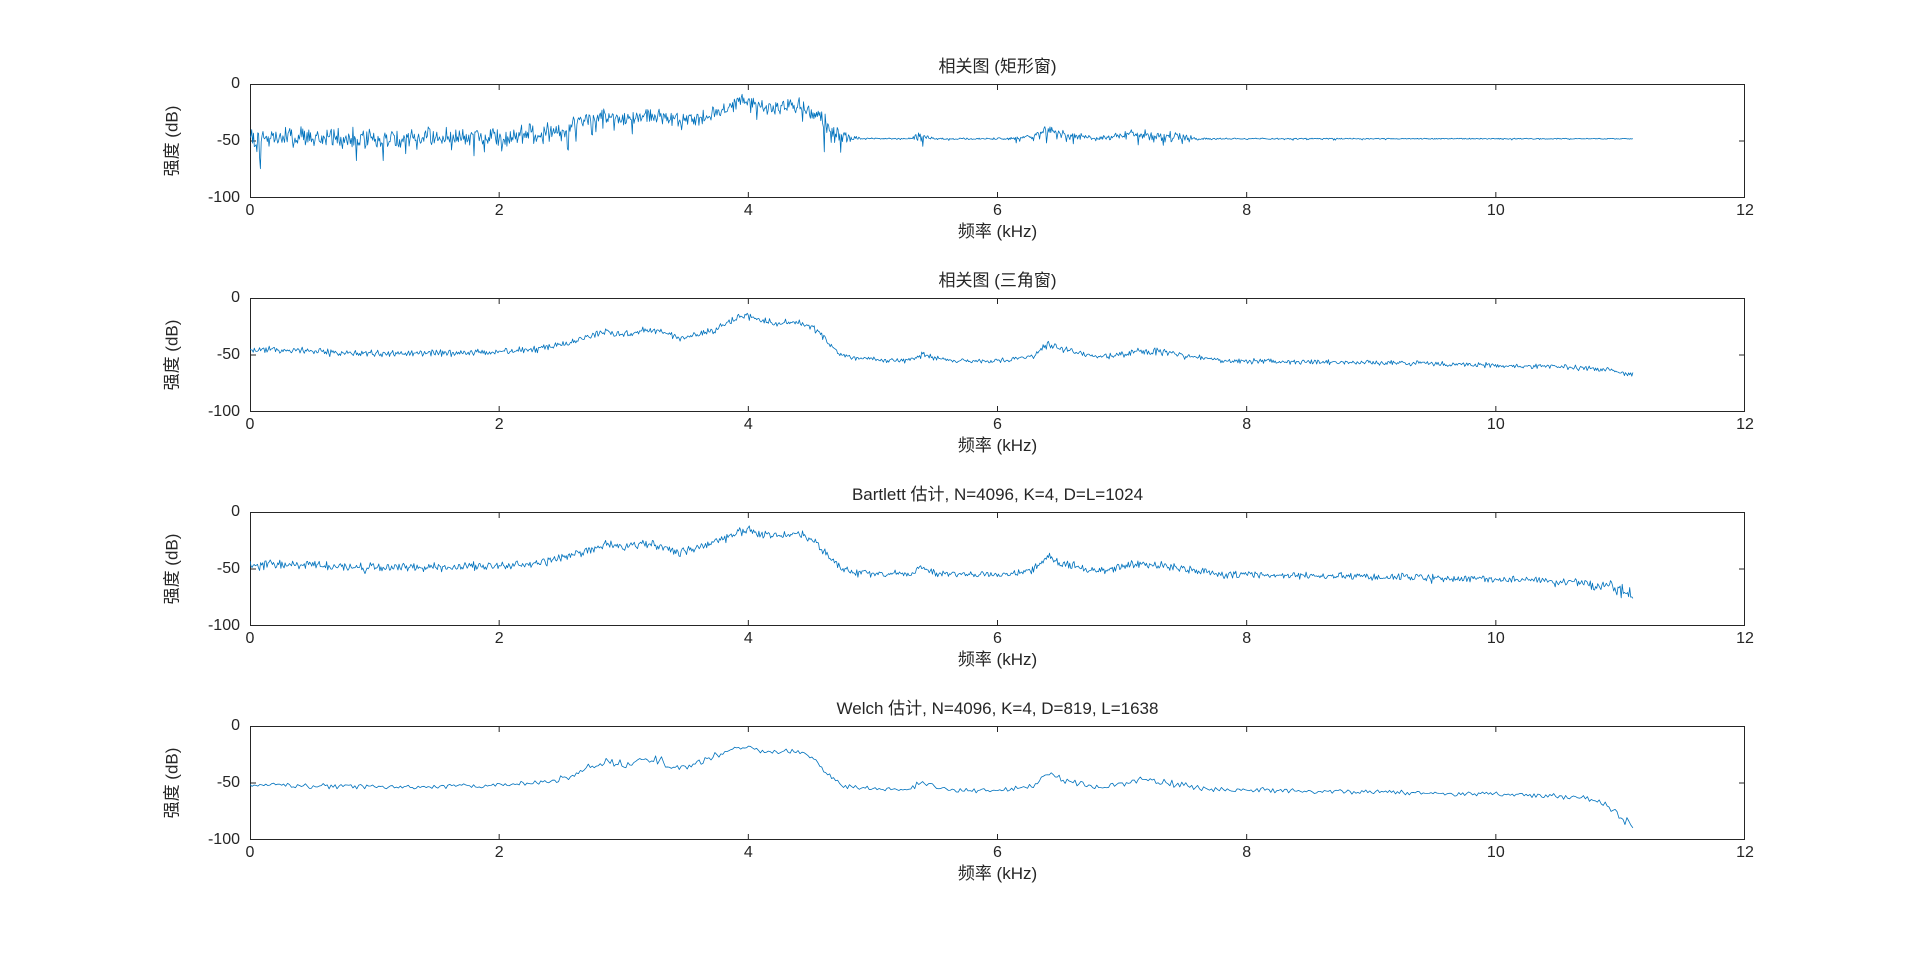  I want to click on chart-title: Welch 估计, N=4096, K=4, D=819, L=1638, so click(997, 708).